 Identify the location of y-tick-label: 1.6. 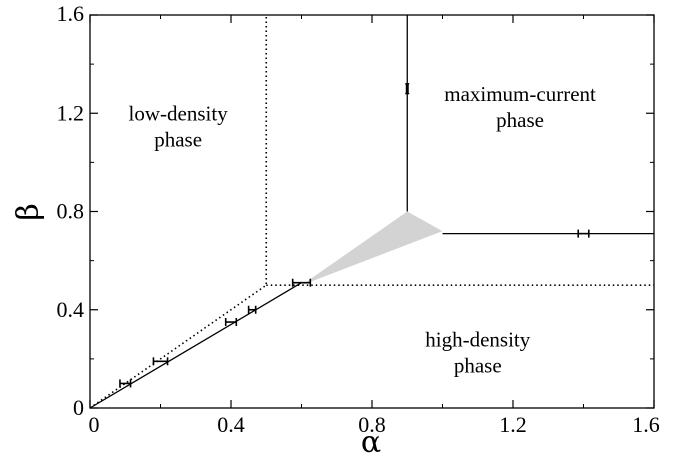
(71, 13).